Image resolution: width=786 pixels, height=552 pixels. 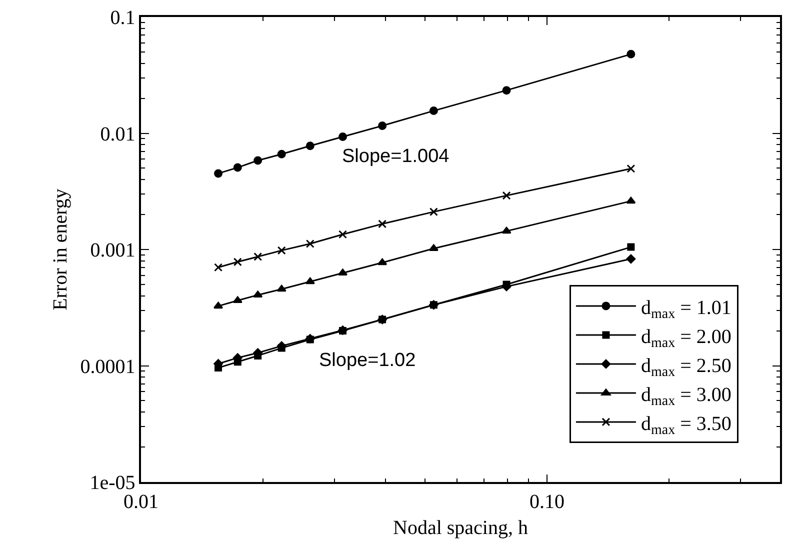 What do you see at coordinates (686, 396) in the screenshot?
I see `legend-label: d$_{max}$ = 3.00` at bounding box center [686, 396].